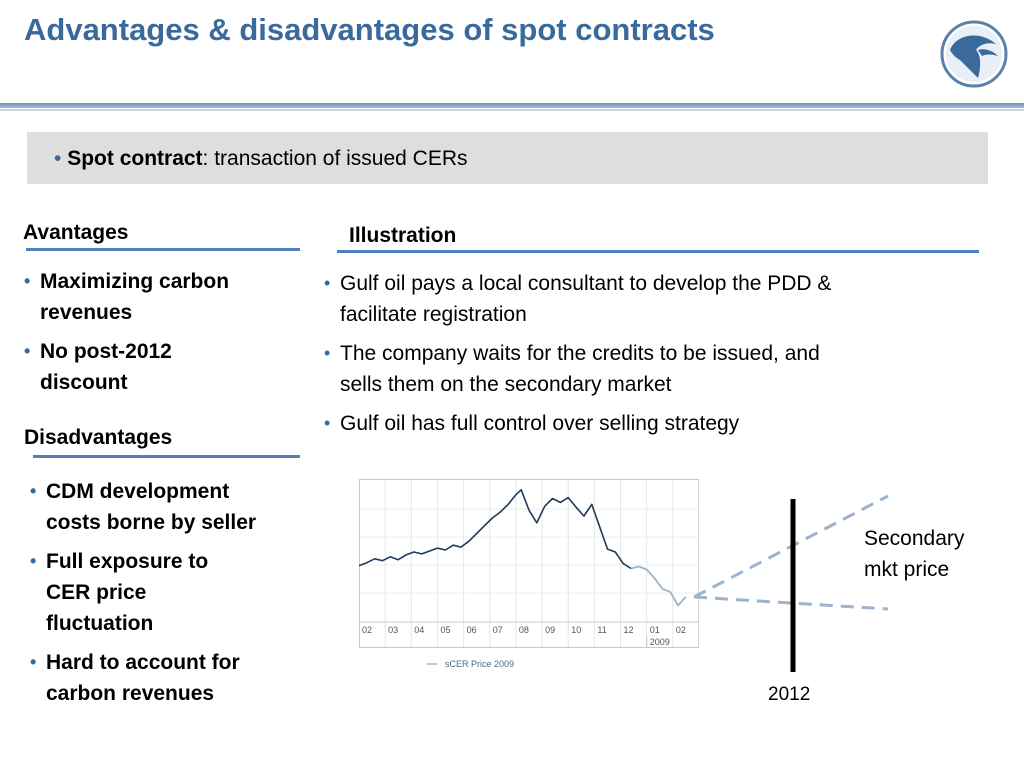  I want to click on banner-definition: : transaction of issued CERs, so click(335, 158).